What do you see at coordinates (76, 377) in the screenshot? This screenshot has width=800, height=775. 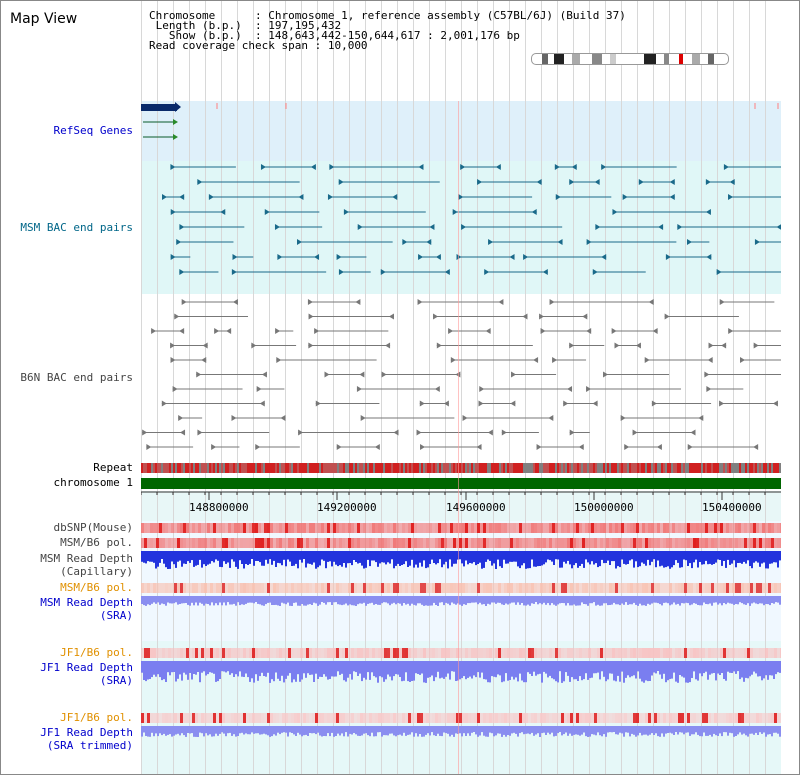 I see `b6n-bac-label: B6N BAC end pairs` at bounding box center [76, 377].